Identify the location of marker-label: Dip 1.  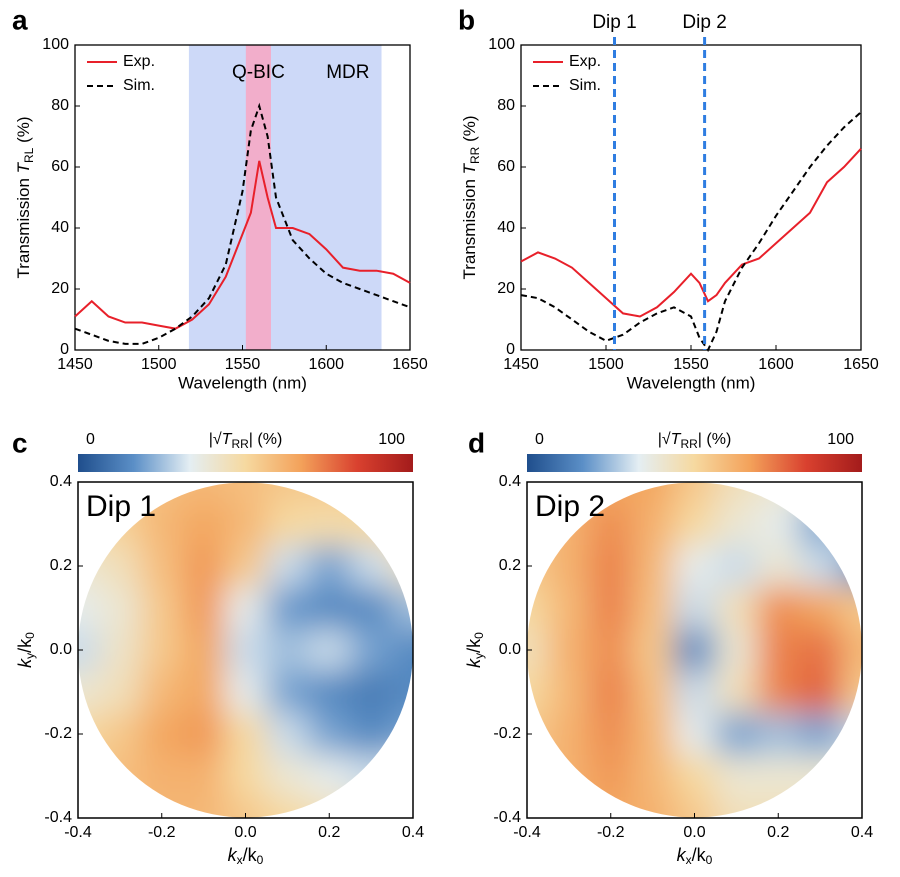
(614, 22).